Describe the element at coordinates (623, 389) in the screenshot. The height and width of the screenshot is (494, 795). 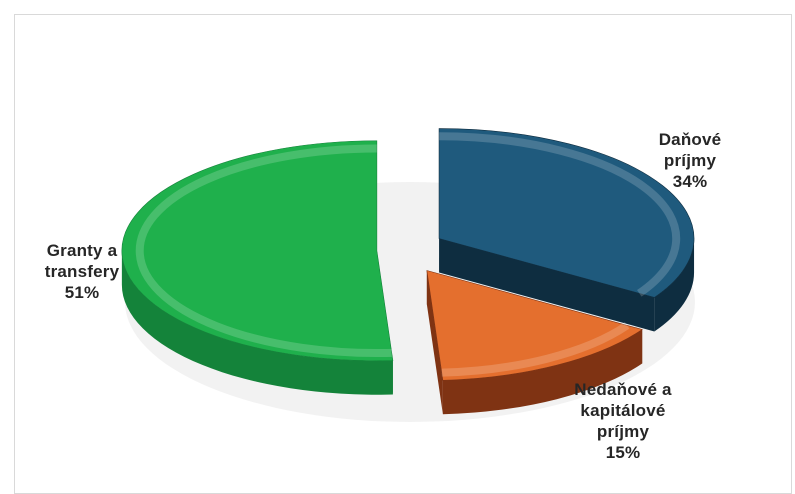
I see `slice-label-line: Nedaňové a` at that location.